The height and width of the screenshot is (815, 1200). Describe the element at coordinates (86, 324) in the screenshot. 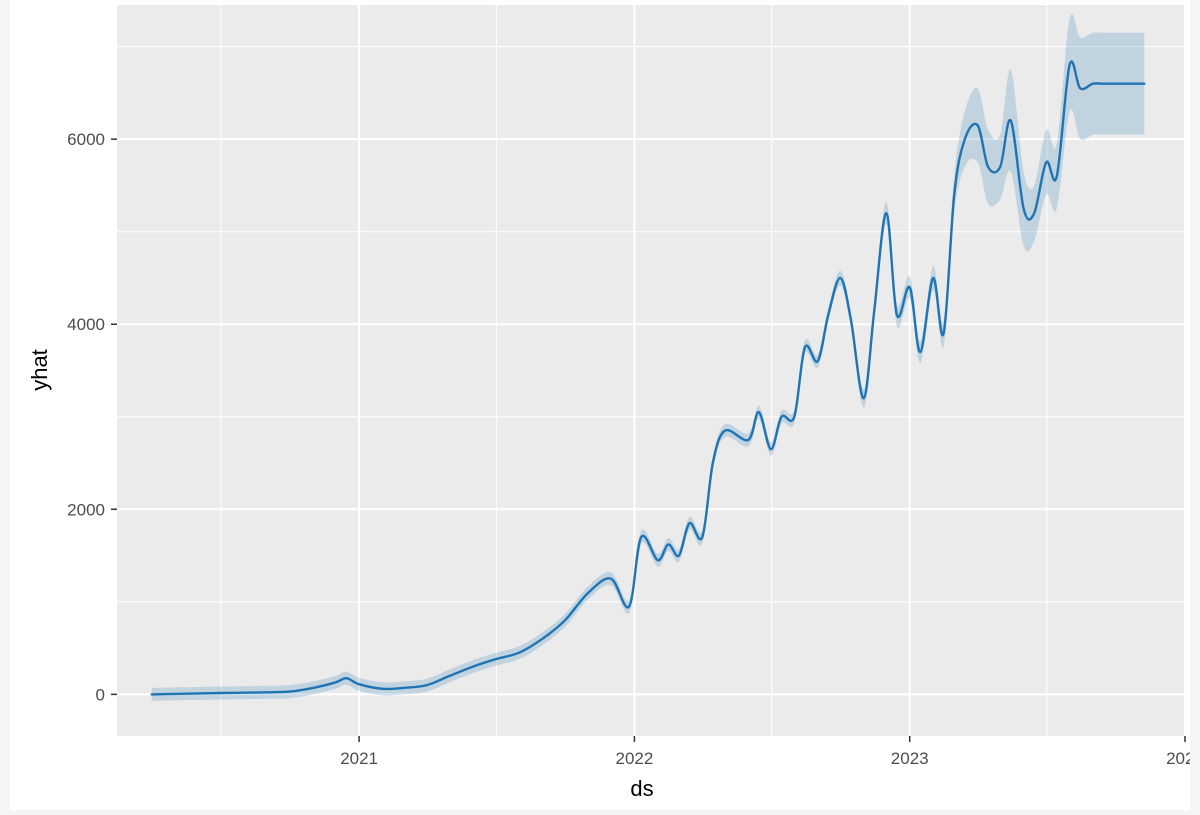

I see `y-tick-label: 4000` at that location.